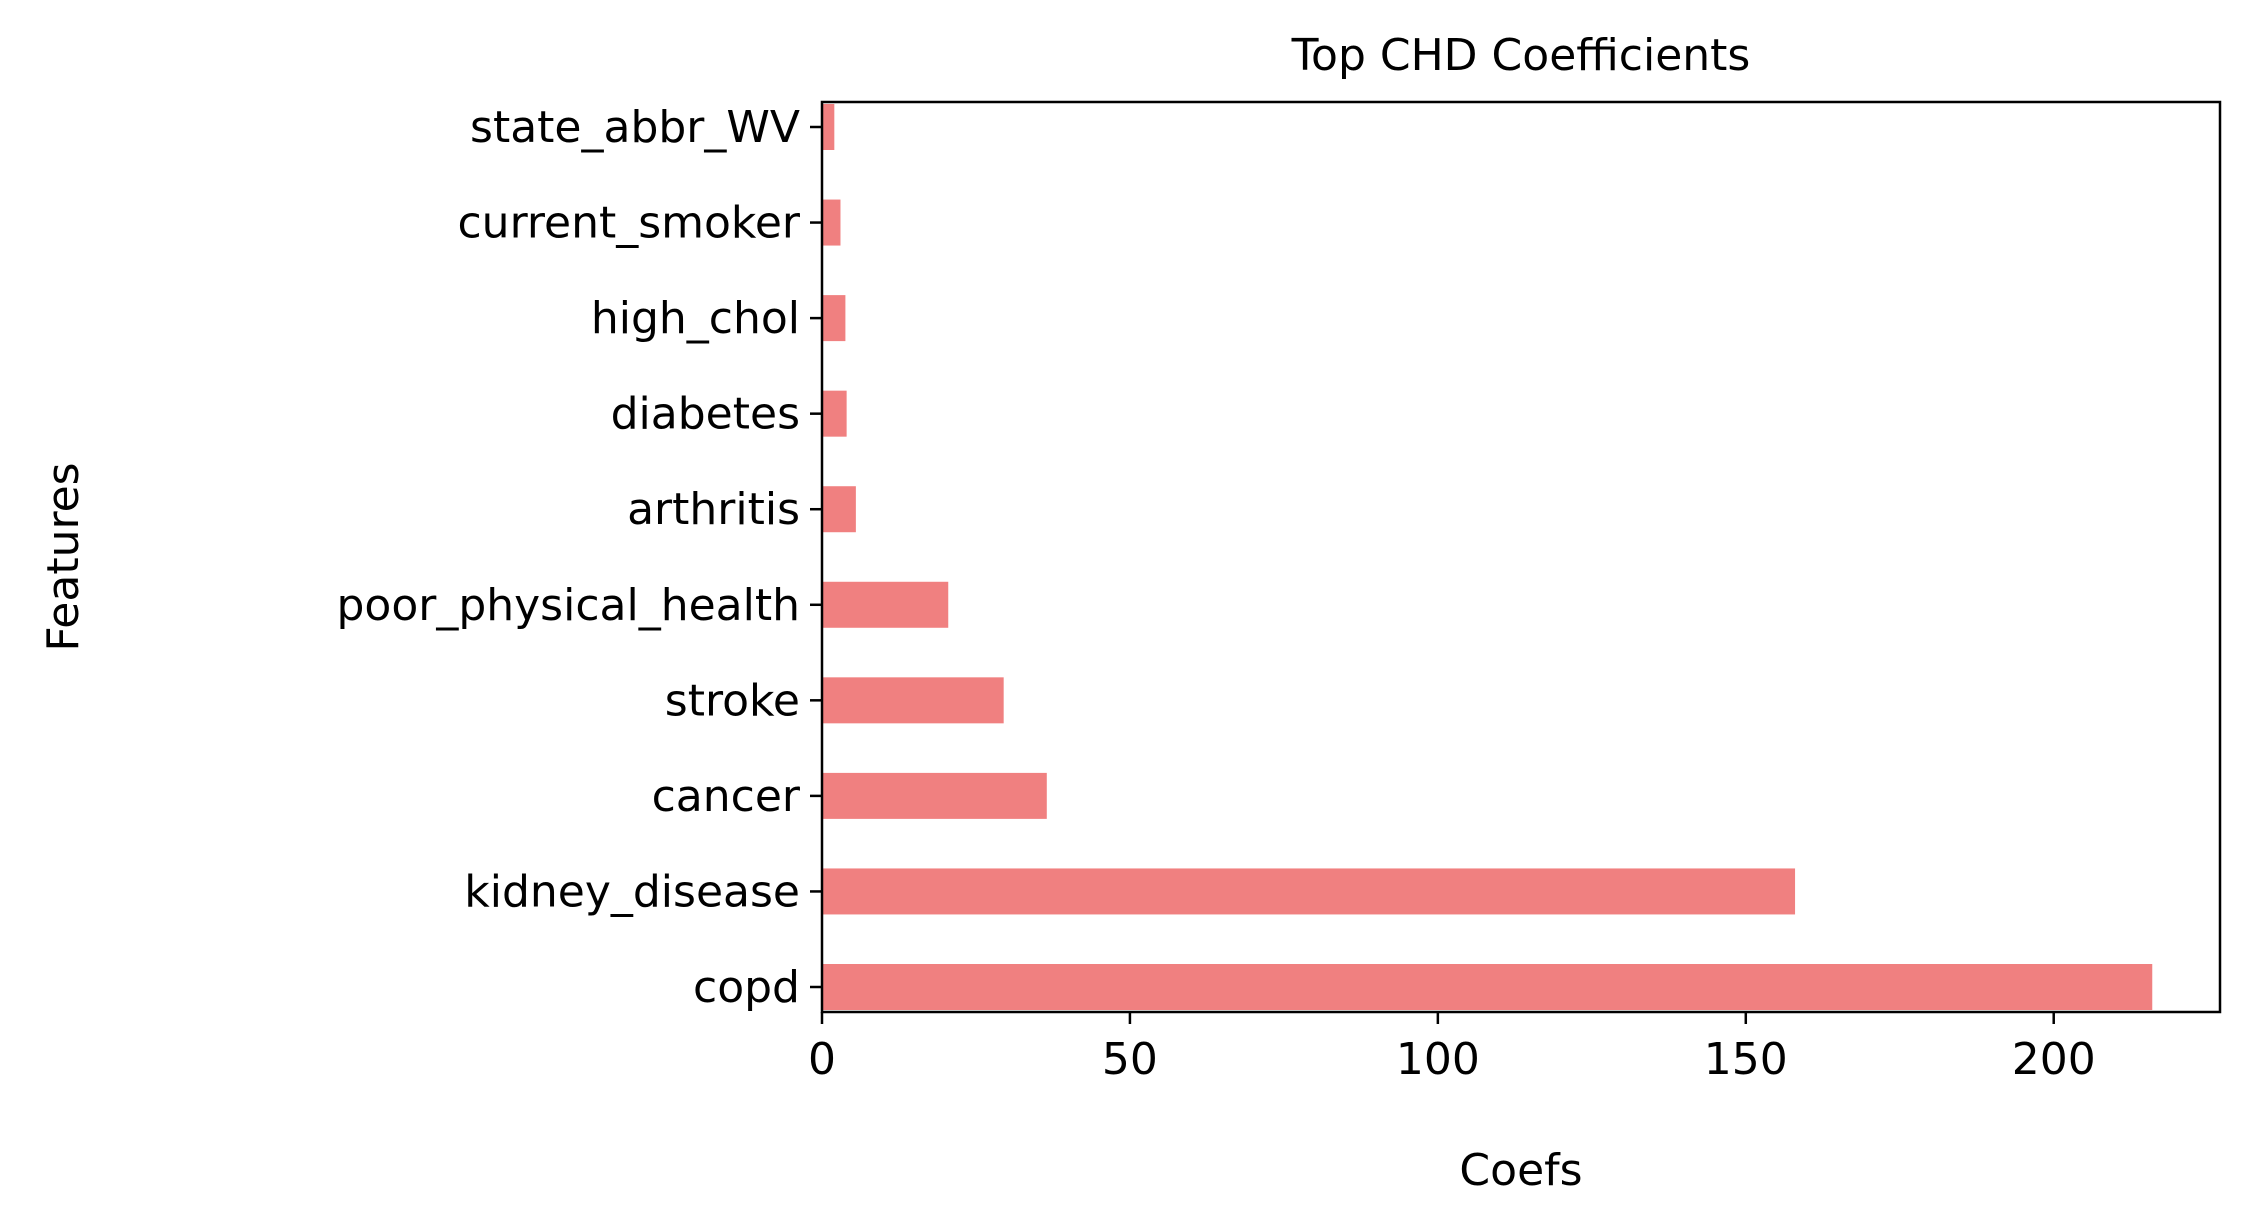 This screenshot has height=1227, width=2243. Describe the element at coordinates (828, 127) in the screenshot. I see `bar-state-abbr-wv` at that location.